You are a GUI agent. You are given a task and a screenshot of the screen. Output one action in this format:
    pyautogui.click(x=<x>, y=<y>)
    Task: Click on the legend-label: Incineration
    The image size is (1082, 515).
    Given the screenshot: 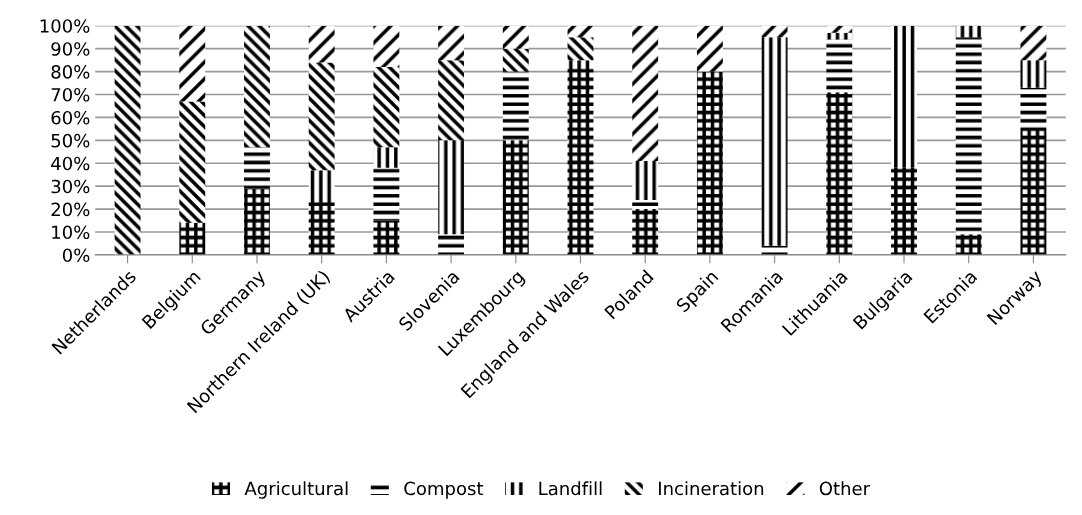 What is the action you would take?
    pyautogui.click(x=711, y=488)
    